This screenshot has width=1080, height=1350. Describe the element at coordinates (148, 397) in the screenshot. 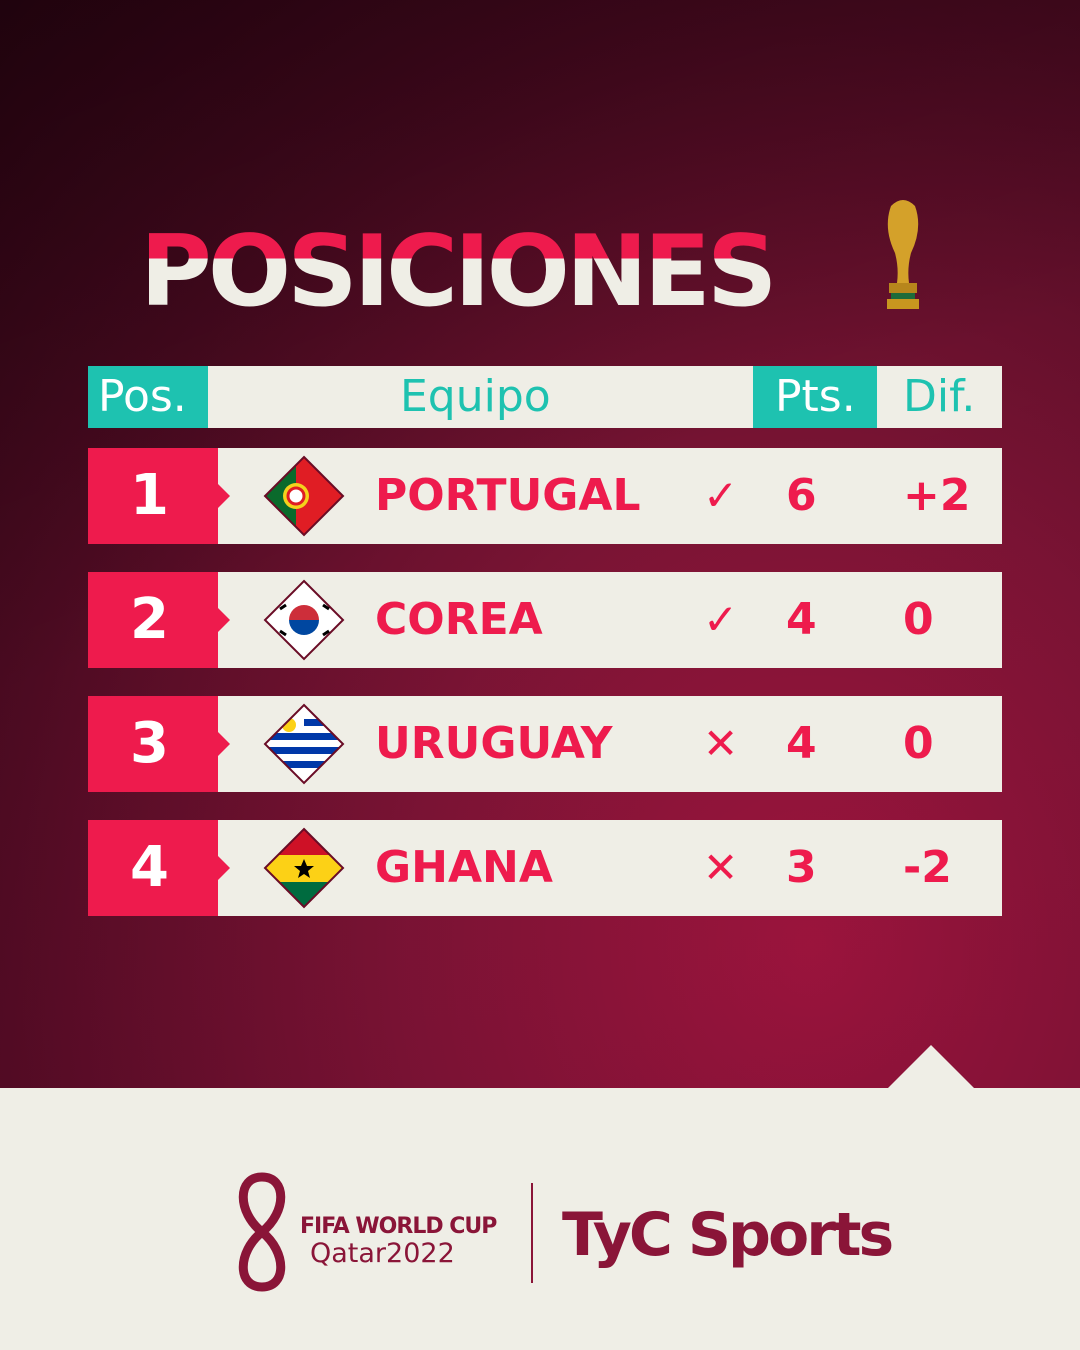

I see `header-pos: Pos.` at that location.